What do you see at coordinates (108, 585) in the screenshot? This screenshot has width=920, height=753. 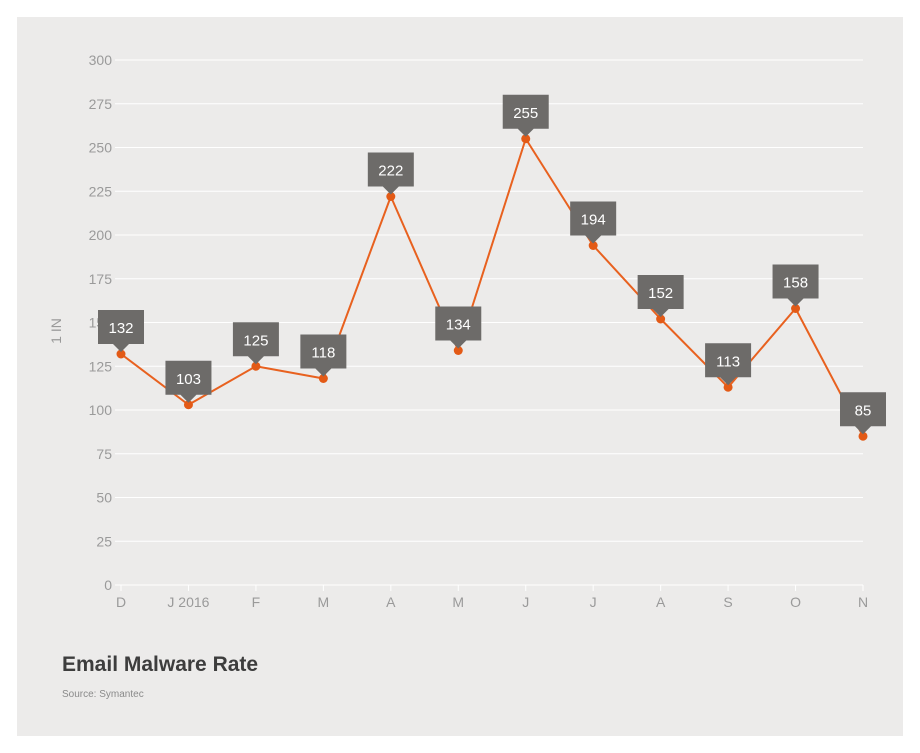 I see `y-tick-label: 0` at bounding box center [108, 585].